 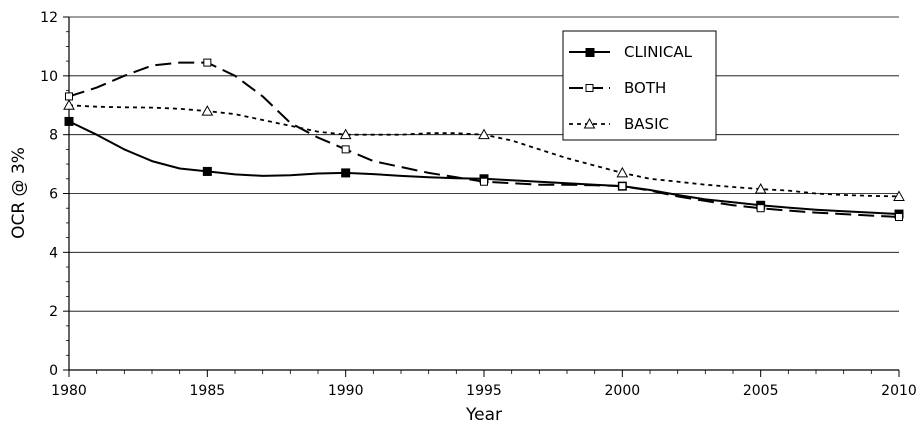 What do you see at coordinates (53, 312) in the screenshot?
I see `y-tick-label: 2` at bounding box center [53, 312].